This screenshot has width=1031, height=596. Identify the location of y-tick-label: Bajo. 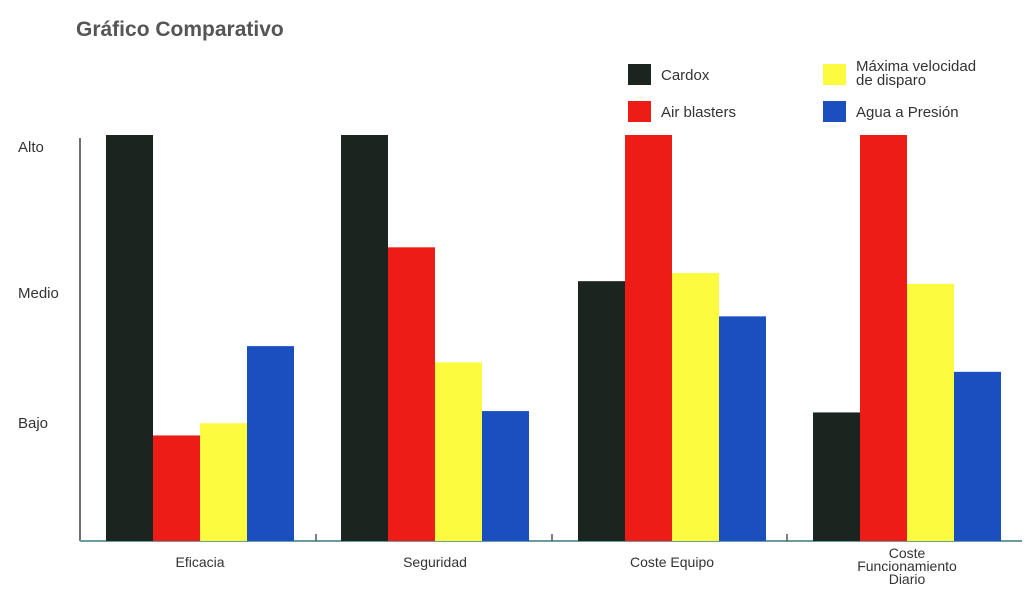
(33, 423).